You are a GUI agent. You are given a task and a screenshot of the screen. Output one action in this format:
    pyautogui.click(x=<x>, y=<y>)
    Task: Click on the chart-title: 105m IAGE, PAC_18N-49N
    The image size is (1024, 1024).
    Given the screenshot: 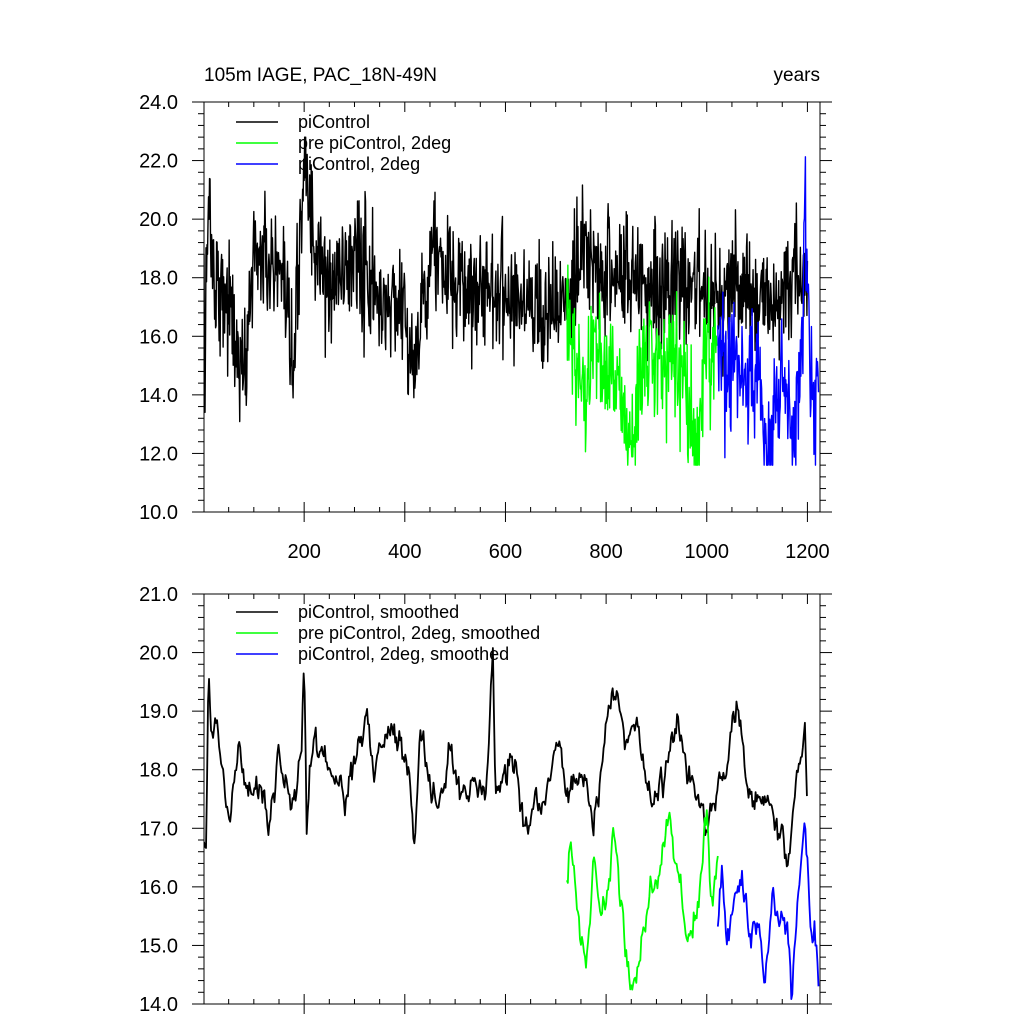 What is the action you would take?
    pyautogui.click(x=321, y=75)
    